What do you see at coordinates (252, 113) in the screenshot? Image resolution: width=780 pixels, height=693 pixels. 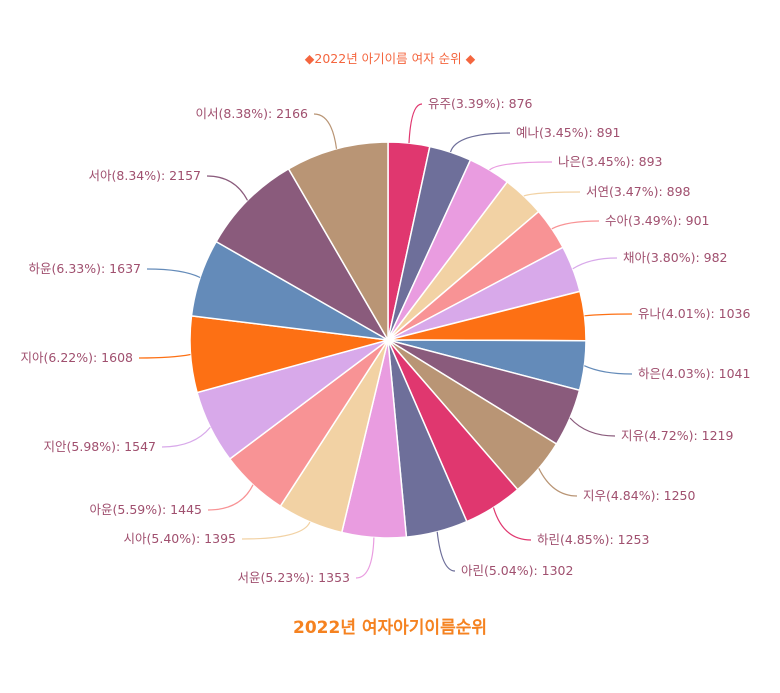 I see `slice-label: 이서(8.38%): 2166` at bounding box center [252, 113].